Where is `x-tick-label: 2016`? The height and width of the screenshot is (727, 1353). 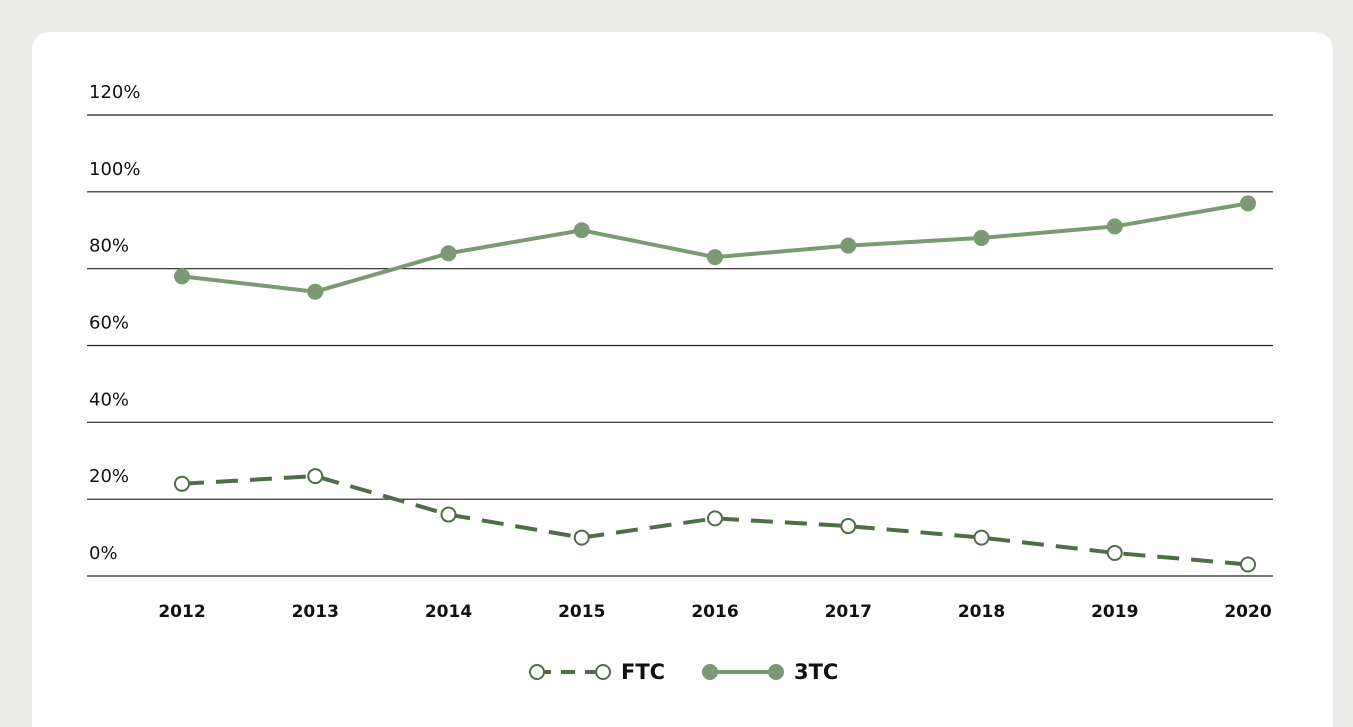
x-tick-label: 2016 is located at coordinates (714, 612).